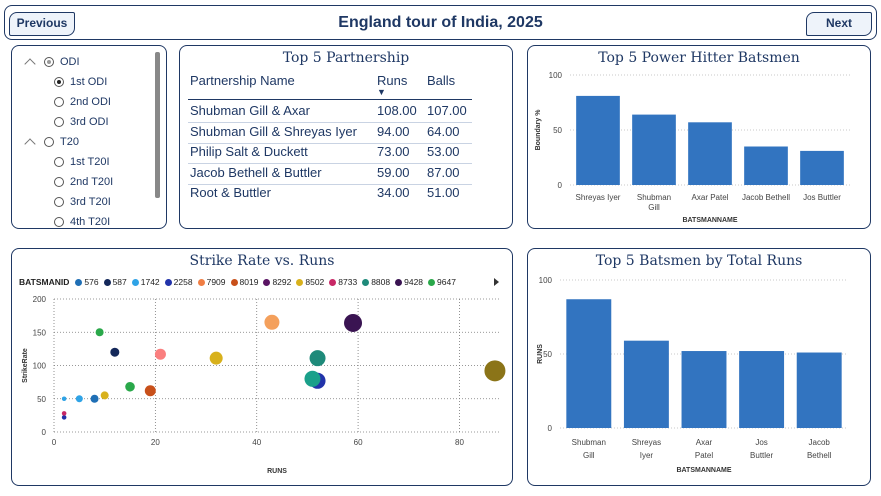  Describe the element at coordinates (310, 282) in the screenshot. I see `legend-item: 8502` at that location.